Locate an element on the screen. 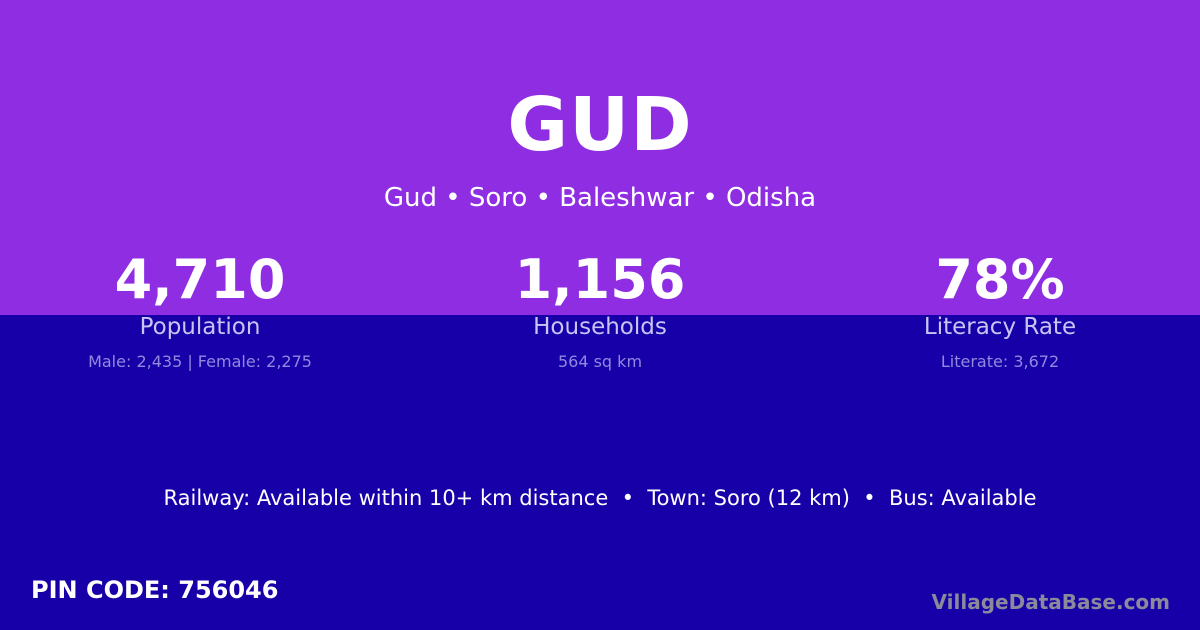 This screenshot has height=630, width=1200. stat-detail: Literate: 3,672 is located at coordinates (1000, 361).